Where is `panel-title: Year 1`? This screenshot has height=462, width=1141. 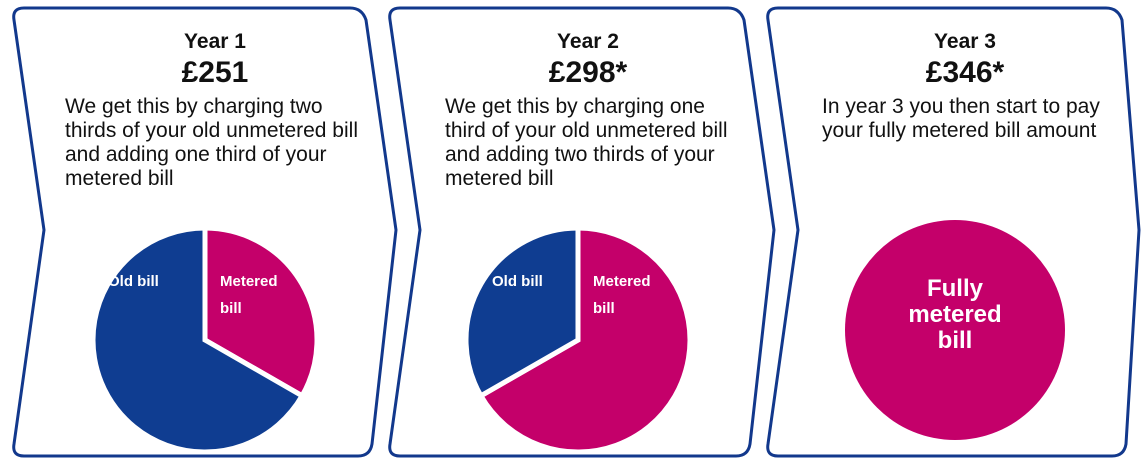 panel-title: Year 1 is located at coordinates (215, 41).